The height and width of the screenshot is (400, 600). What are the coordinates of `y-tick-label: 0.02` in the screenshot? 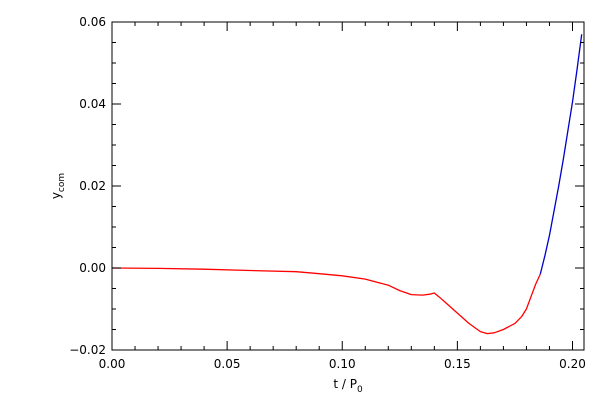 It's located at (92, 186).